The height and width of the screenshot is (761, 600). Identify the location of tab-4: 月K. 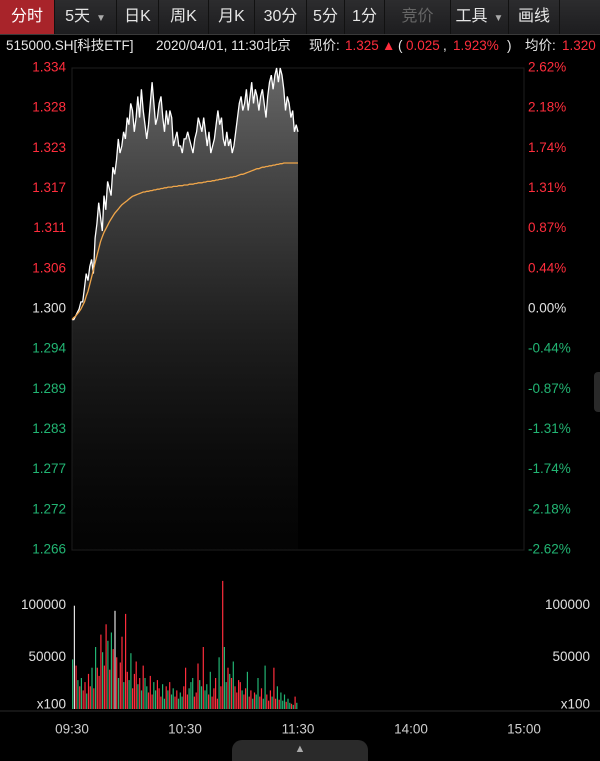
(232, 17).